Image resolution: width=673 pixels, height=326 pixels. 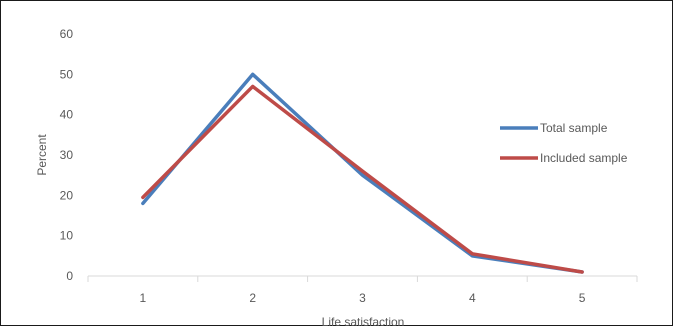 What do you see at coordinates (67, 34) in the screenshot?
I see `y-tick-label: 60` at bounding box center [67, 34].